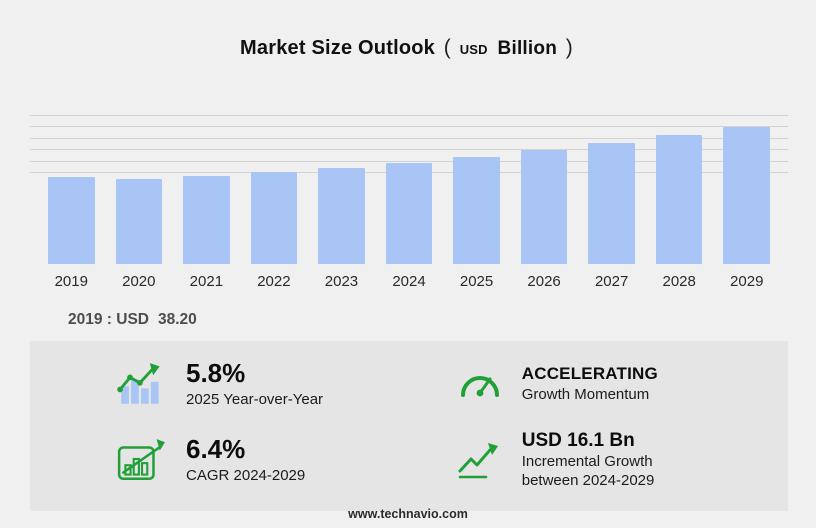  What do you see at coordinates (527, 48) in the screenshot?
I see `title-billion-unit: Billion` at bounding box center [527, 48].